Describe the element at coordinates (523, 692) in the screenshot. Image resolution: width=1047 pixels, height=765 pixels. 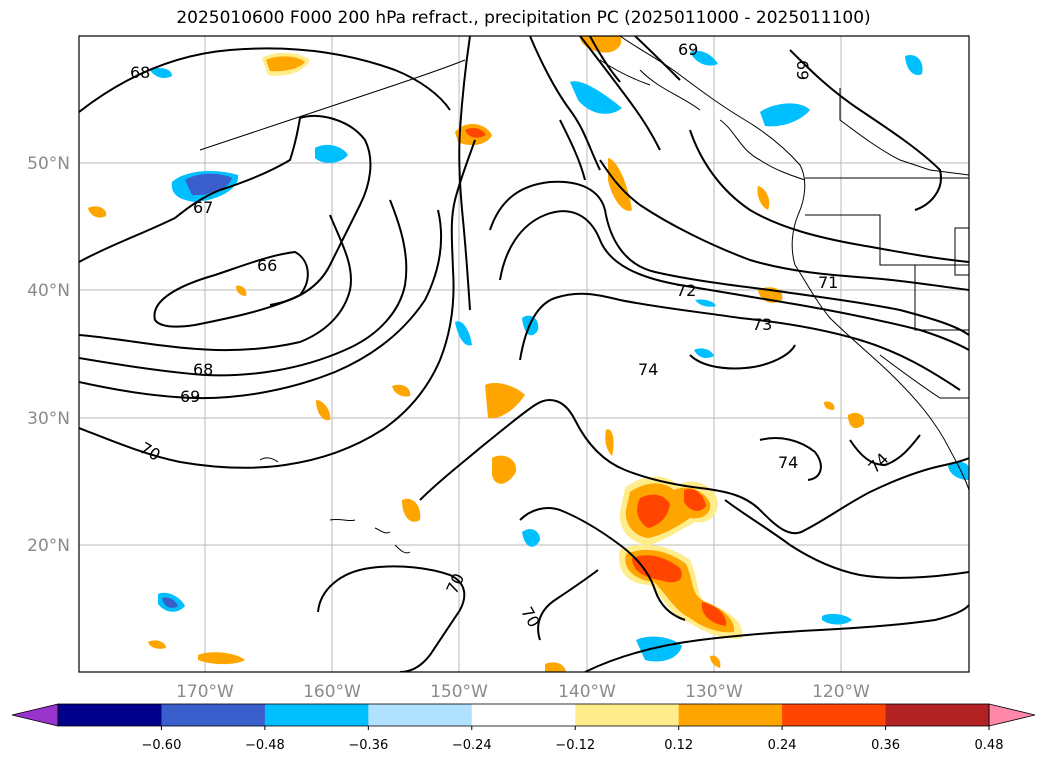
I see `longitude-labels: 170°W 160°W 150°W 140°W 130°W 120°W` at that location.